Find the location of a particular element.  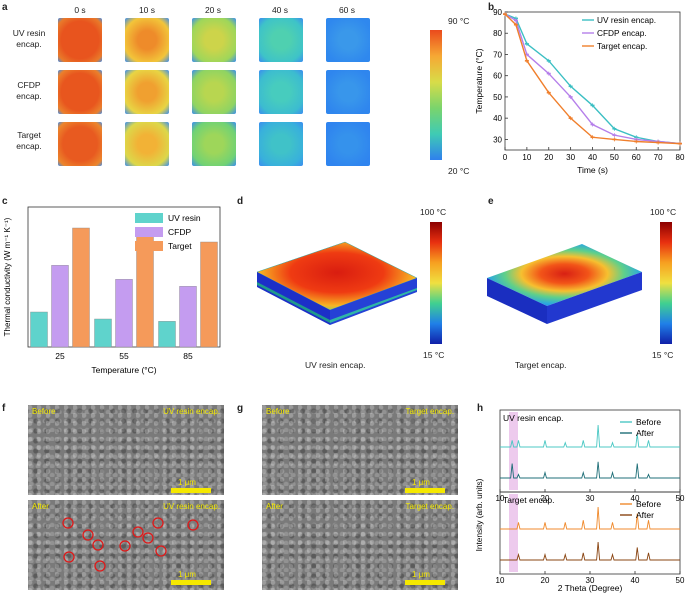

sem-f-before-scale-text: 1 μm is located at coordinates (187, 482).